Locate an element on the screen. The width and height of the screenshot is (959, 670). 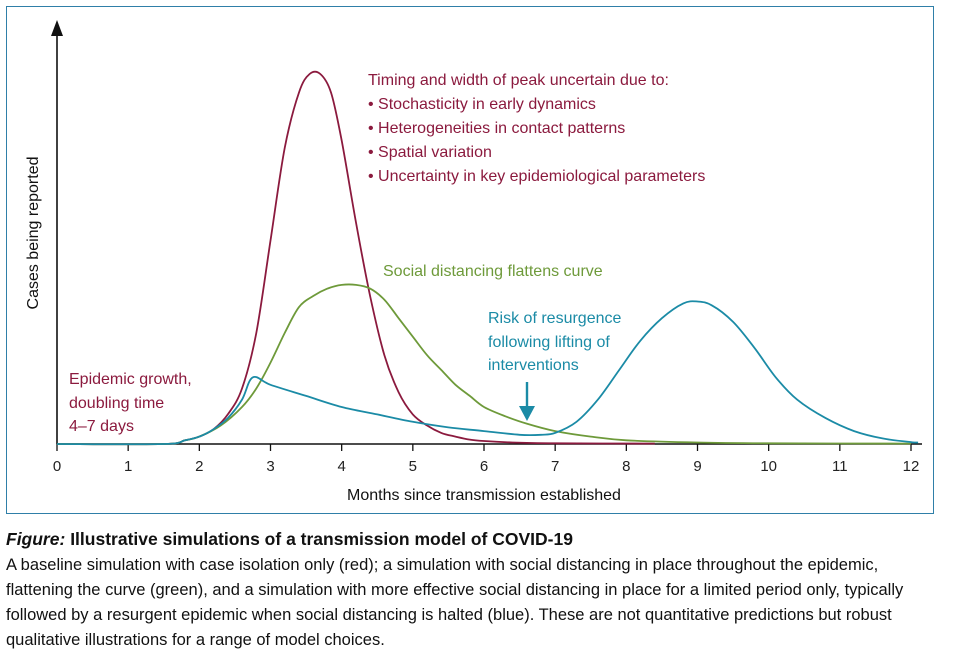
x-tick-label: 4 is located at coordinates (341, 466).